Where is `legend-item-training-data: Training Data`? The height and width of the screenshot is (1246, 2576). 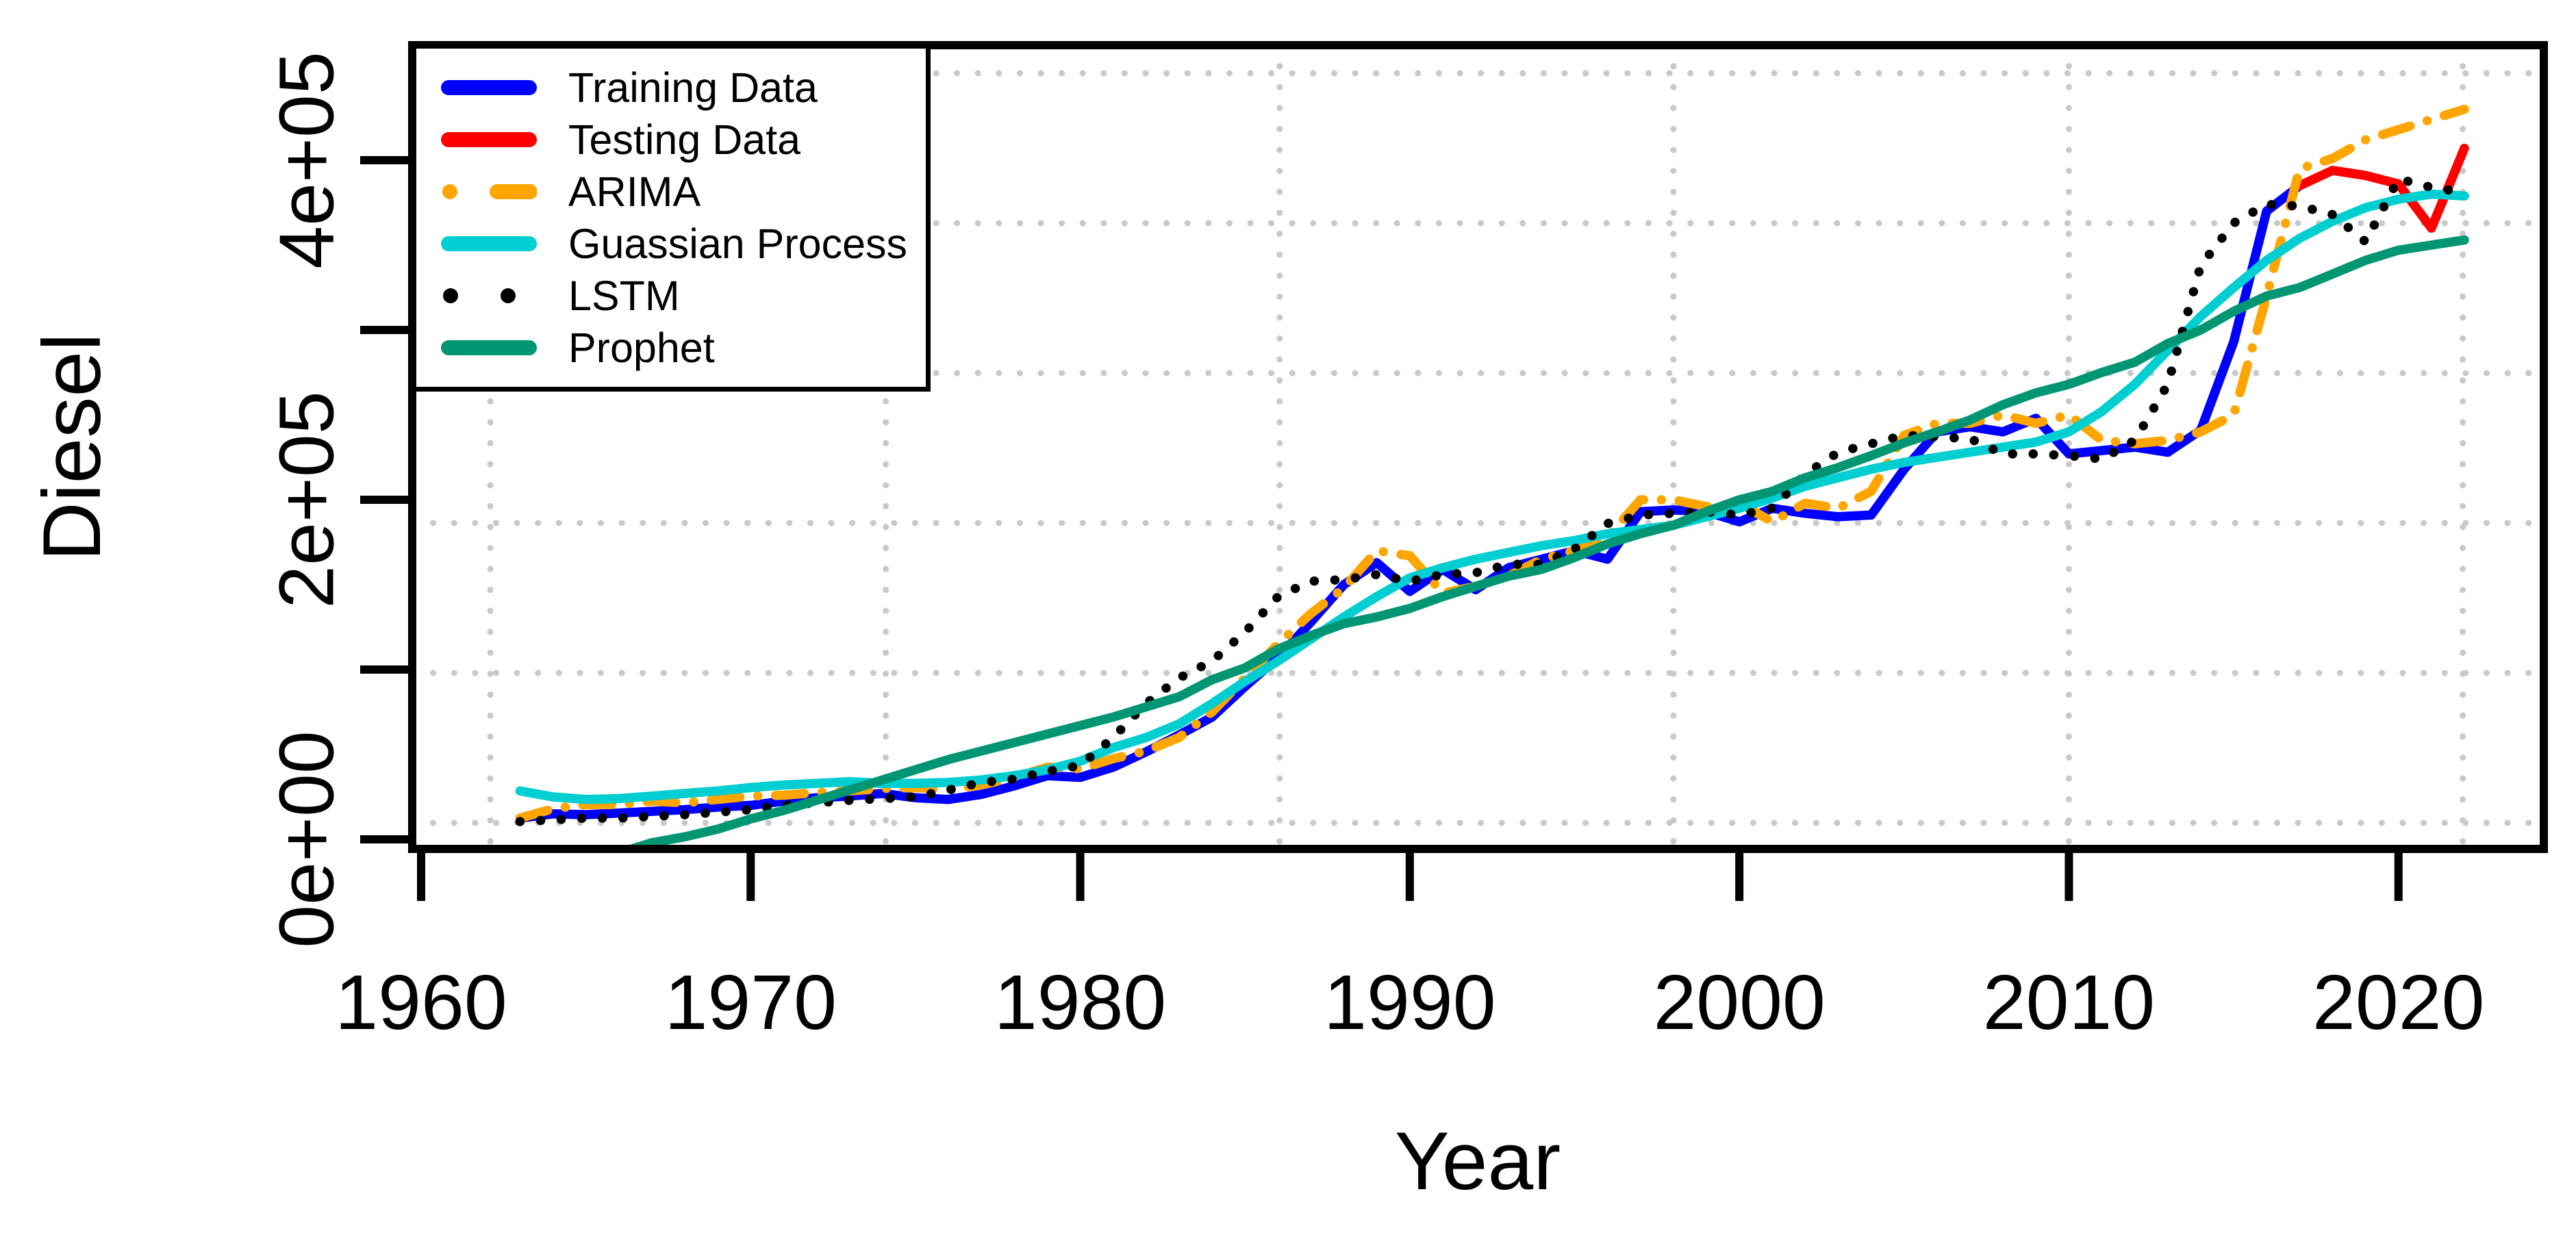
legend-item-training-data: Training Data is located at coordinates (683, 87).